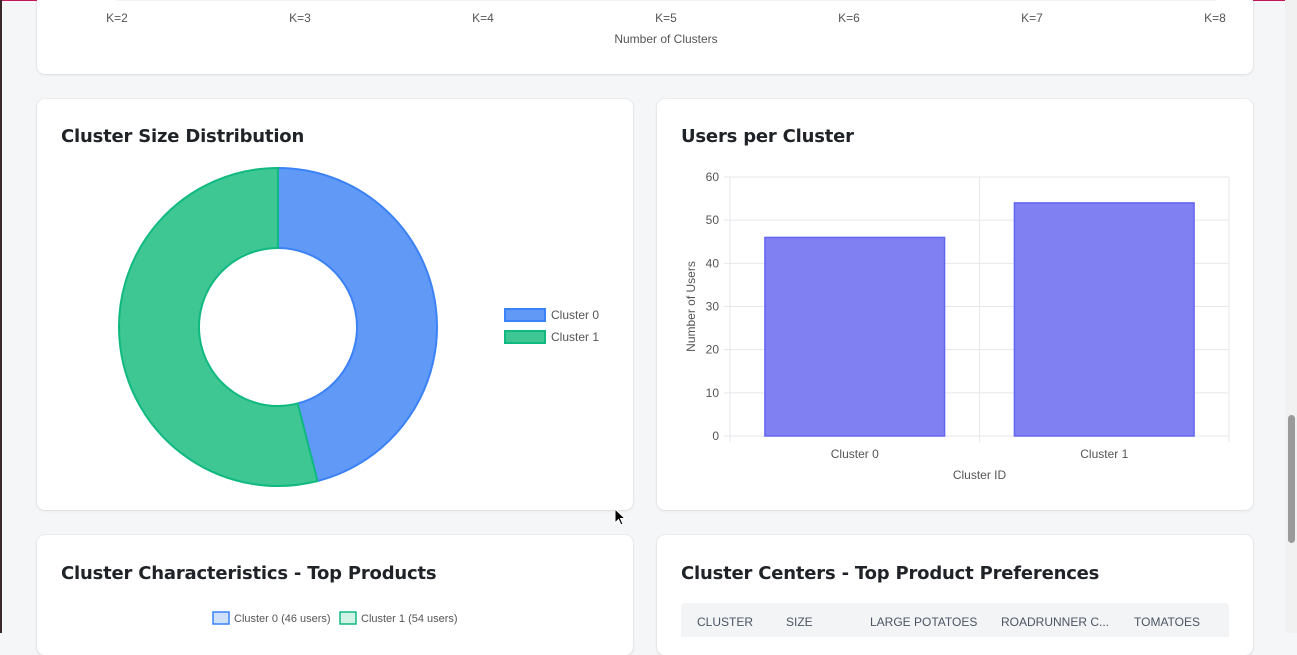 The width and height of the screenshot is (1297, 655). Describe the element at coordinates (713, 307) in the screenshot. I see `bar-y-tick-label: 30` at that location.